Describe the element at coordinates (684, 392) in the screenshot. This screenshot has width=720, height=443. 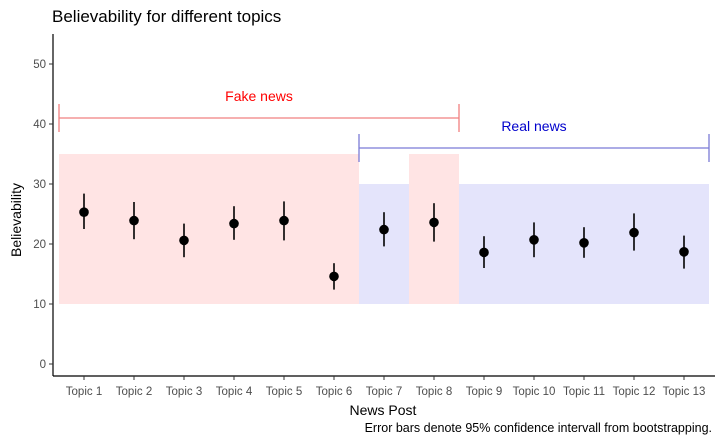
I see `x-tick-label-13: Topic 13` at that location.